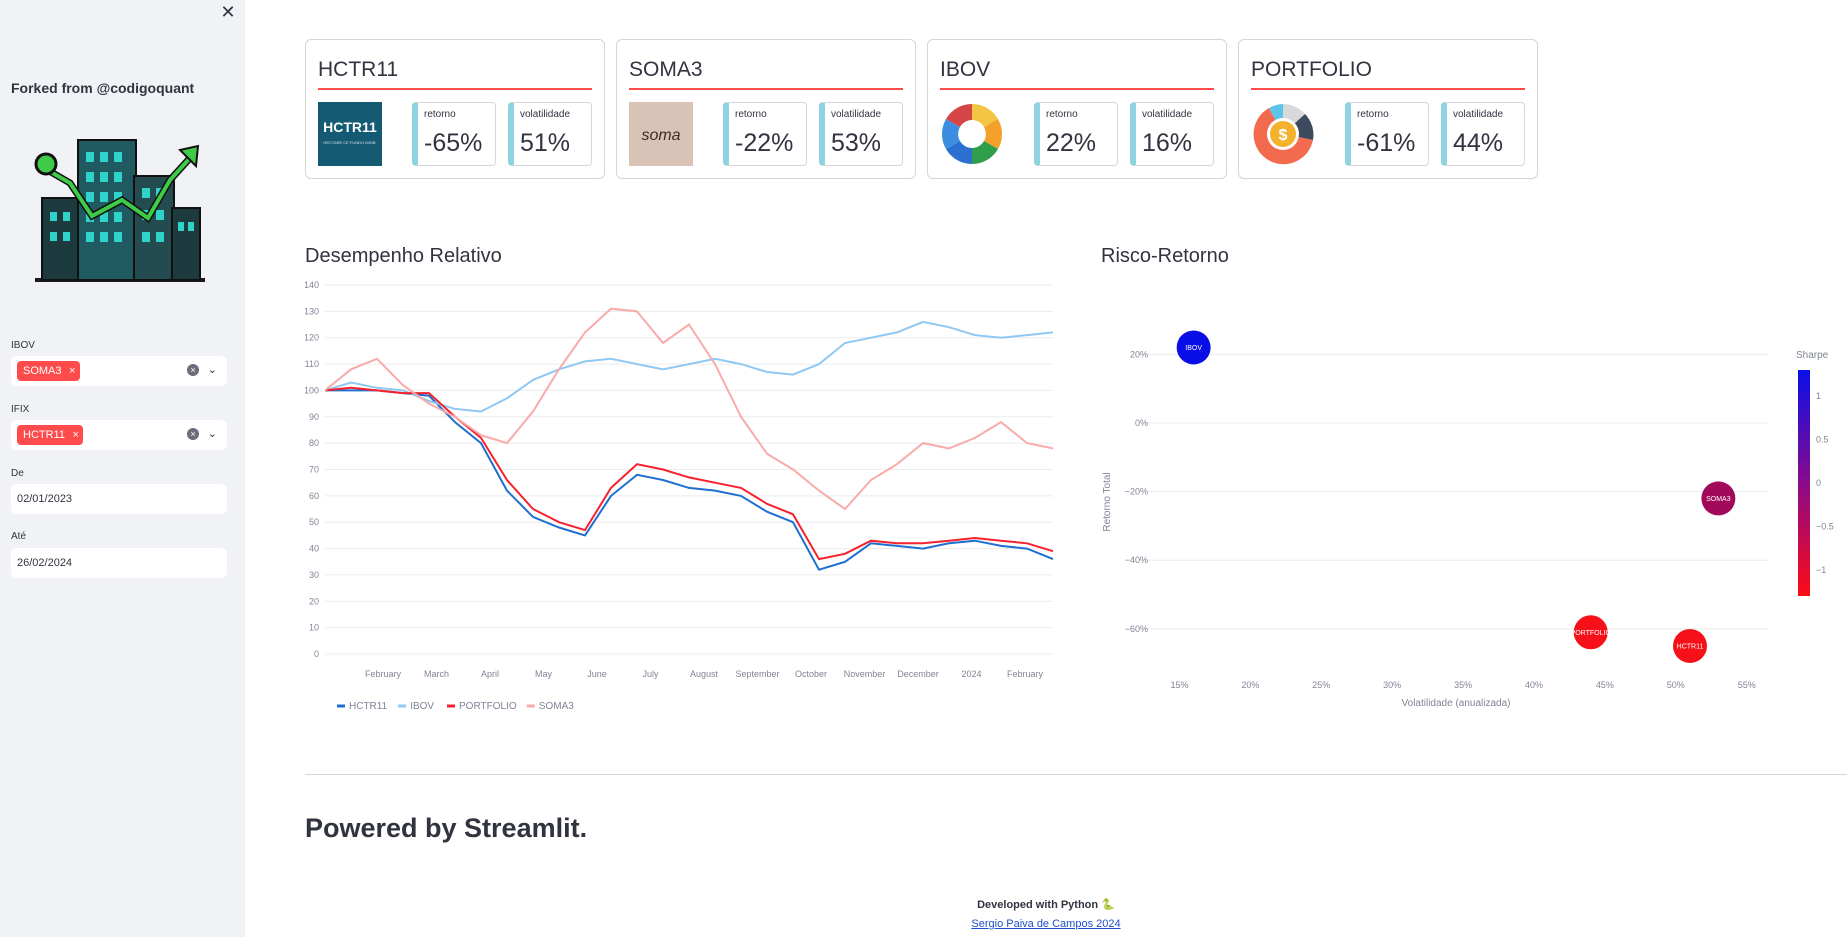 This screenshot has width=1847, height=937. What do you see at coordinates (965, 69) in the screenshot?
I see `card-title: IBOV` at bounding box center [965, 69].